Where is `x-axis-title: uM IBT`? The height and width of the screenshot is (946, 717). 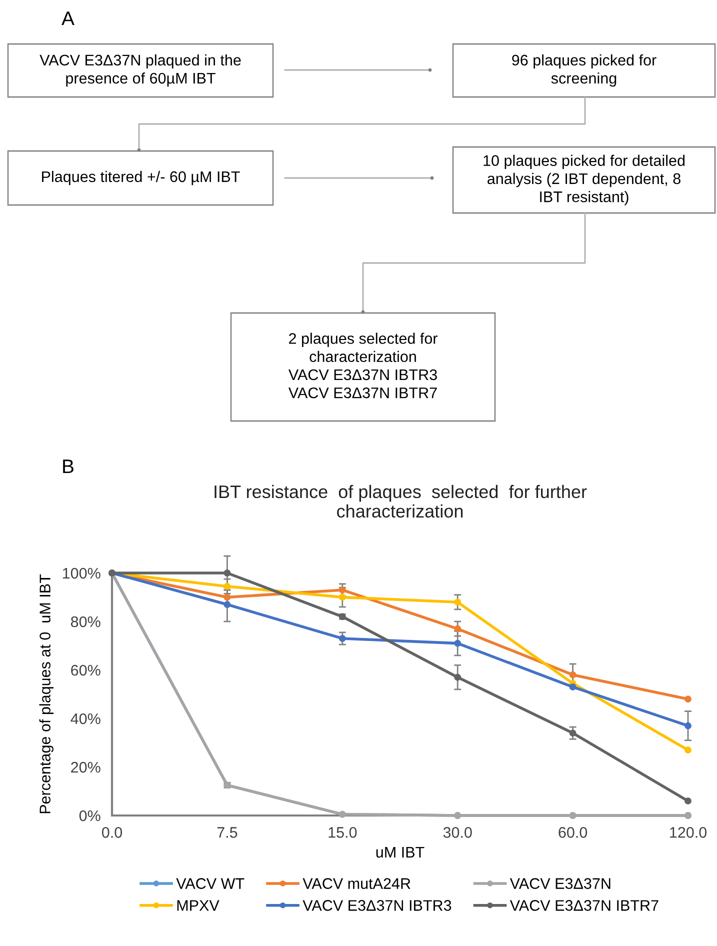 x-axis-title: uM IBT is located at coordinates (400, 852).